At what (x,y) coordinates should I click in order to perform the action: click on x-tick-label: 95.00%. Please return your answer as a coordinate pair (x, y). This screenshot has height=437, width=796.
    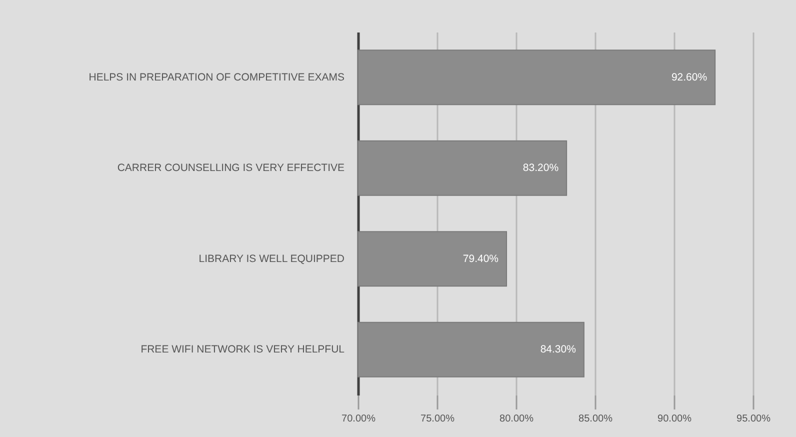
    Looking at the image, I should click on (753, 419).